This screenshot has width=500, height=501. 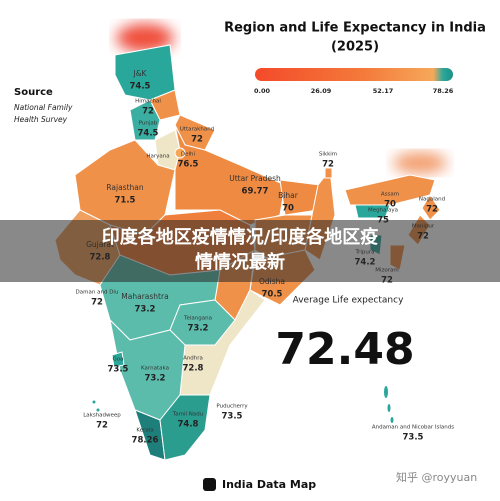 What do you see at coordinates (413, 428) in the screenshot?
I see `region-name: Andaman and Nicobar Islands` at bounding box center [413, 428].